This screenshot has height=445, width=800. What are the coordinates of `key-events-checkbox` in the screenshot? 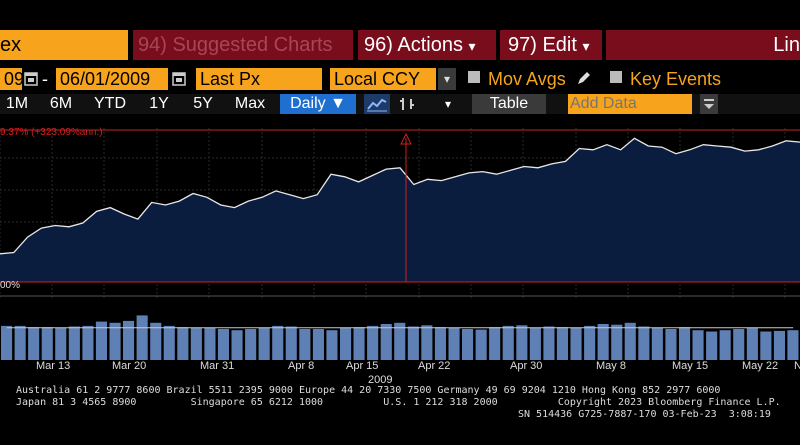 It's located at (616, 77).